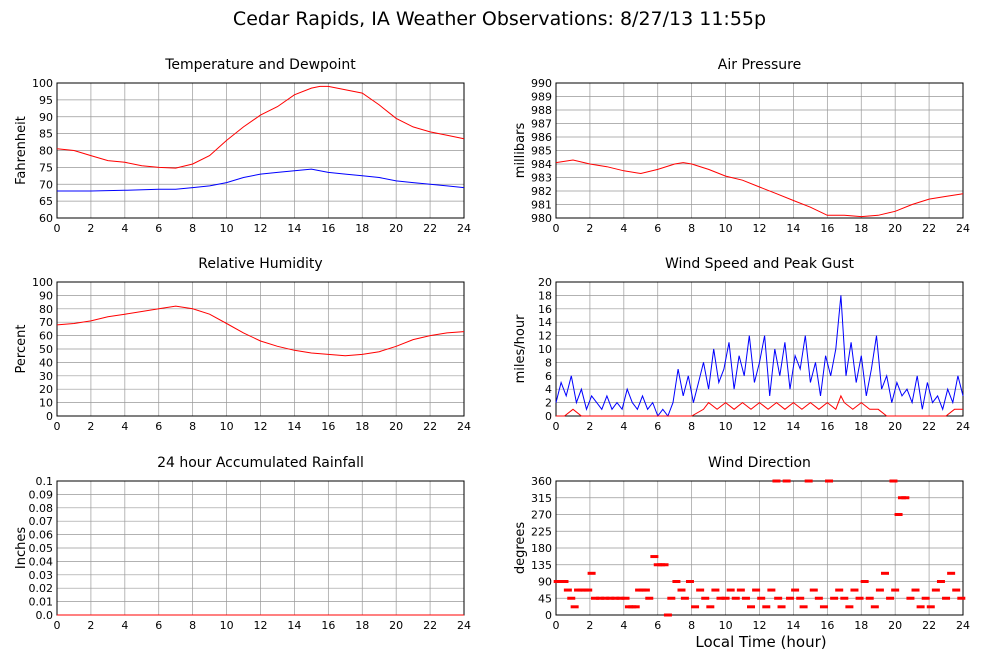 This screenshot has width=999, height=659. Describe the element at coordinates (541, 110) in the screenshot. I see `y-tick-label: 988` at that location.